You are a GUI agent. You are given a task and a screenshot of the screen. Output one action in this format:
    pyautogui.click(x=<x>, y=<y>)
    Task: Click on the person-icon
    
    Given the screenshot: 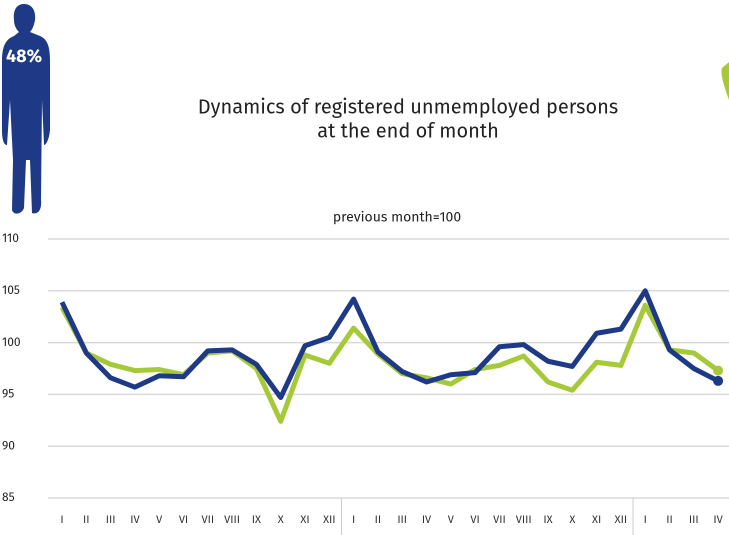 What is the action you would take?
    pyautogui.click(x=26, y=109)
    